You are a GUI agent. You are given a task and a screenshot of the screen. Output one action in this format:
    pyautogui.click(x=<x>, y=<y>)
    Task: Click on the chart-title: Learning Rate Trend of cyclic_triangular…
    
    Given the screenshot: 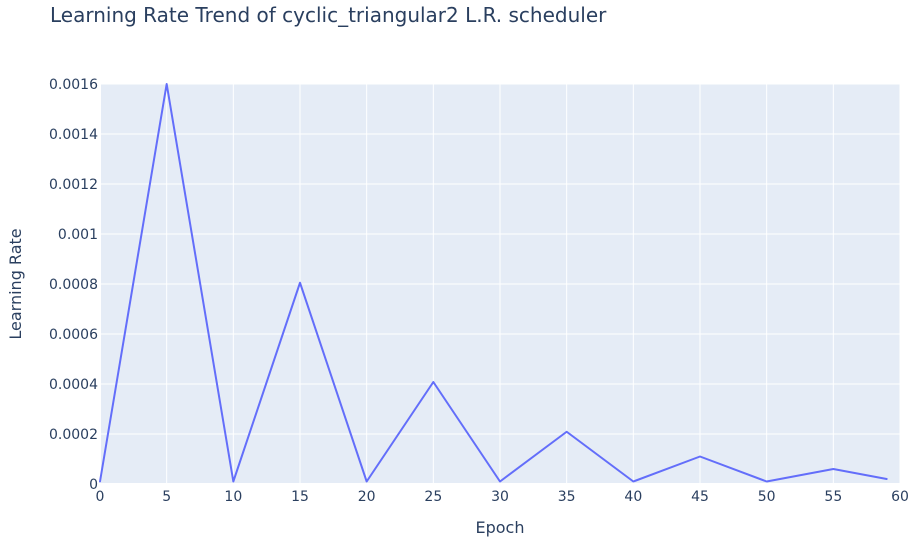 What is the action you would take?
    pyautogui.click(x=328, y=15)
    